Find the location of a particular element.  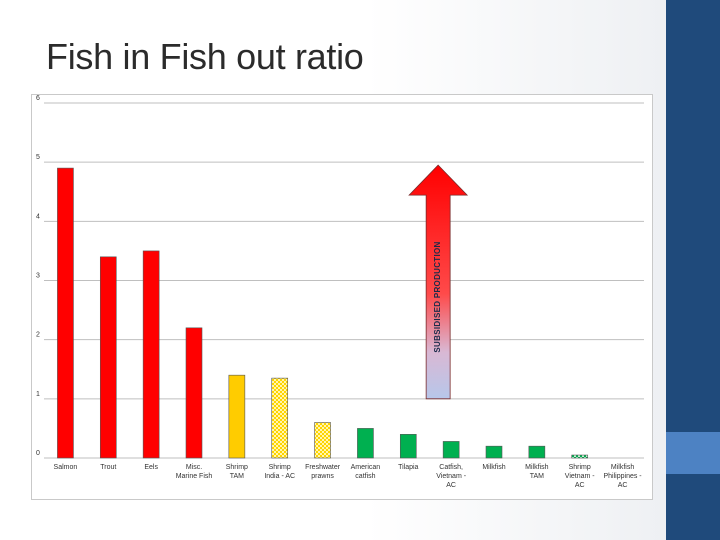

x-category-label: Misc. Marine Fish is located at coordinates (194, 472).